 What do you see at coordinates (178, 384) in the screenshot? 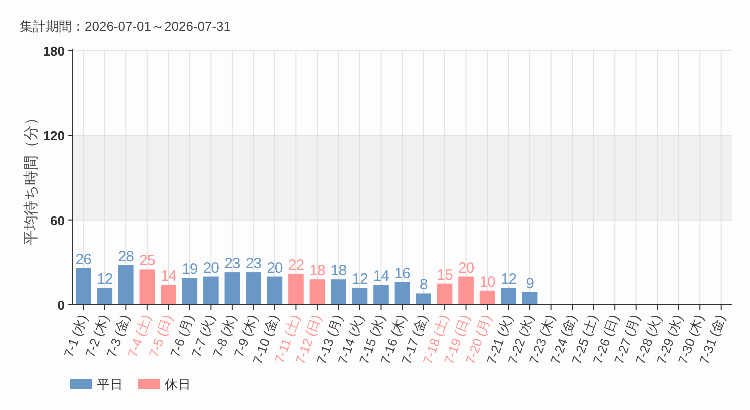
I see `legend-label: 休日` at bounding box center [178, 384].